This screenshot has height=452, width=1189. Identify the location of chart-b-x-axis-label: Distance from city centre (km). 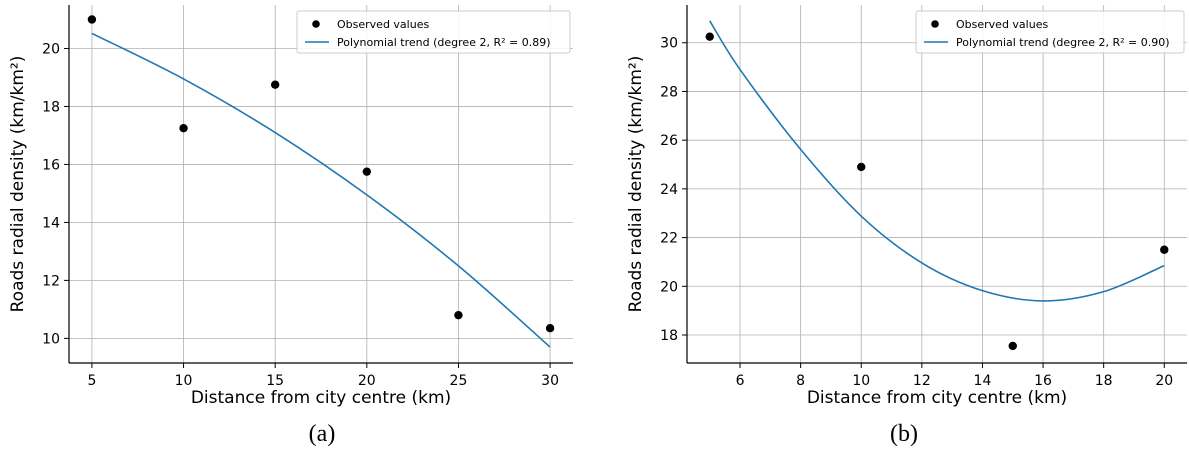
(937, 398).